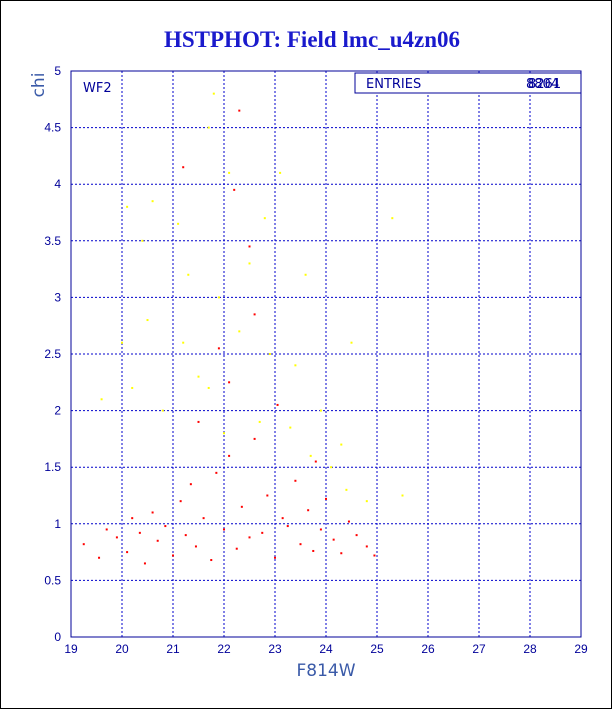 The height and width of the screenshot is (709, 612). What do you see at coordinates (468, 83) in the screenshot?
I see `stats-box: ENTRIES 8804 8261` at bounding box center [468, 83].